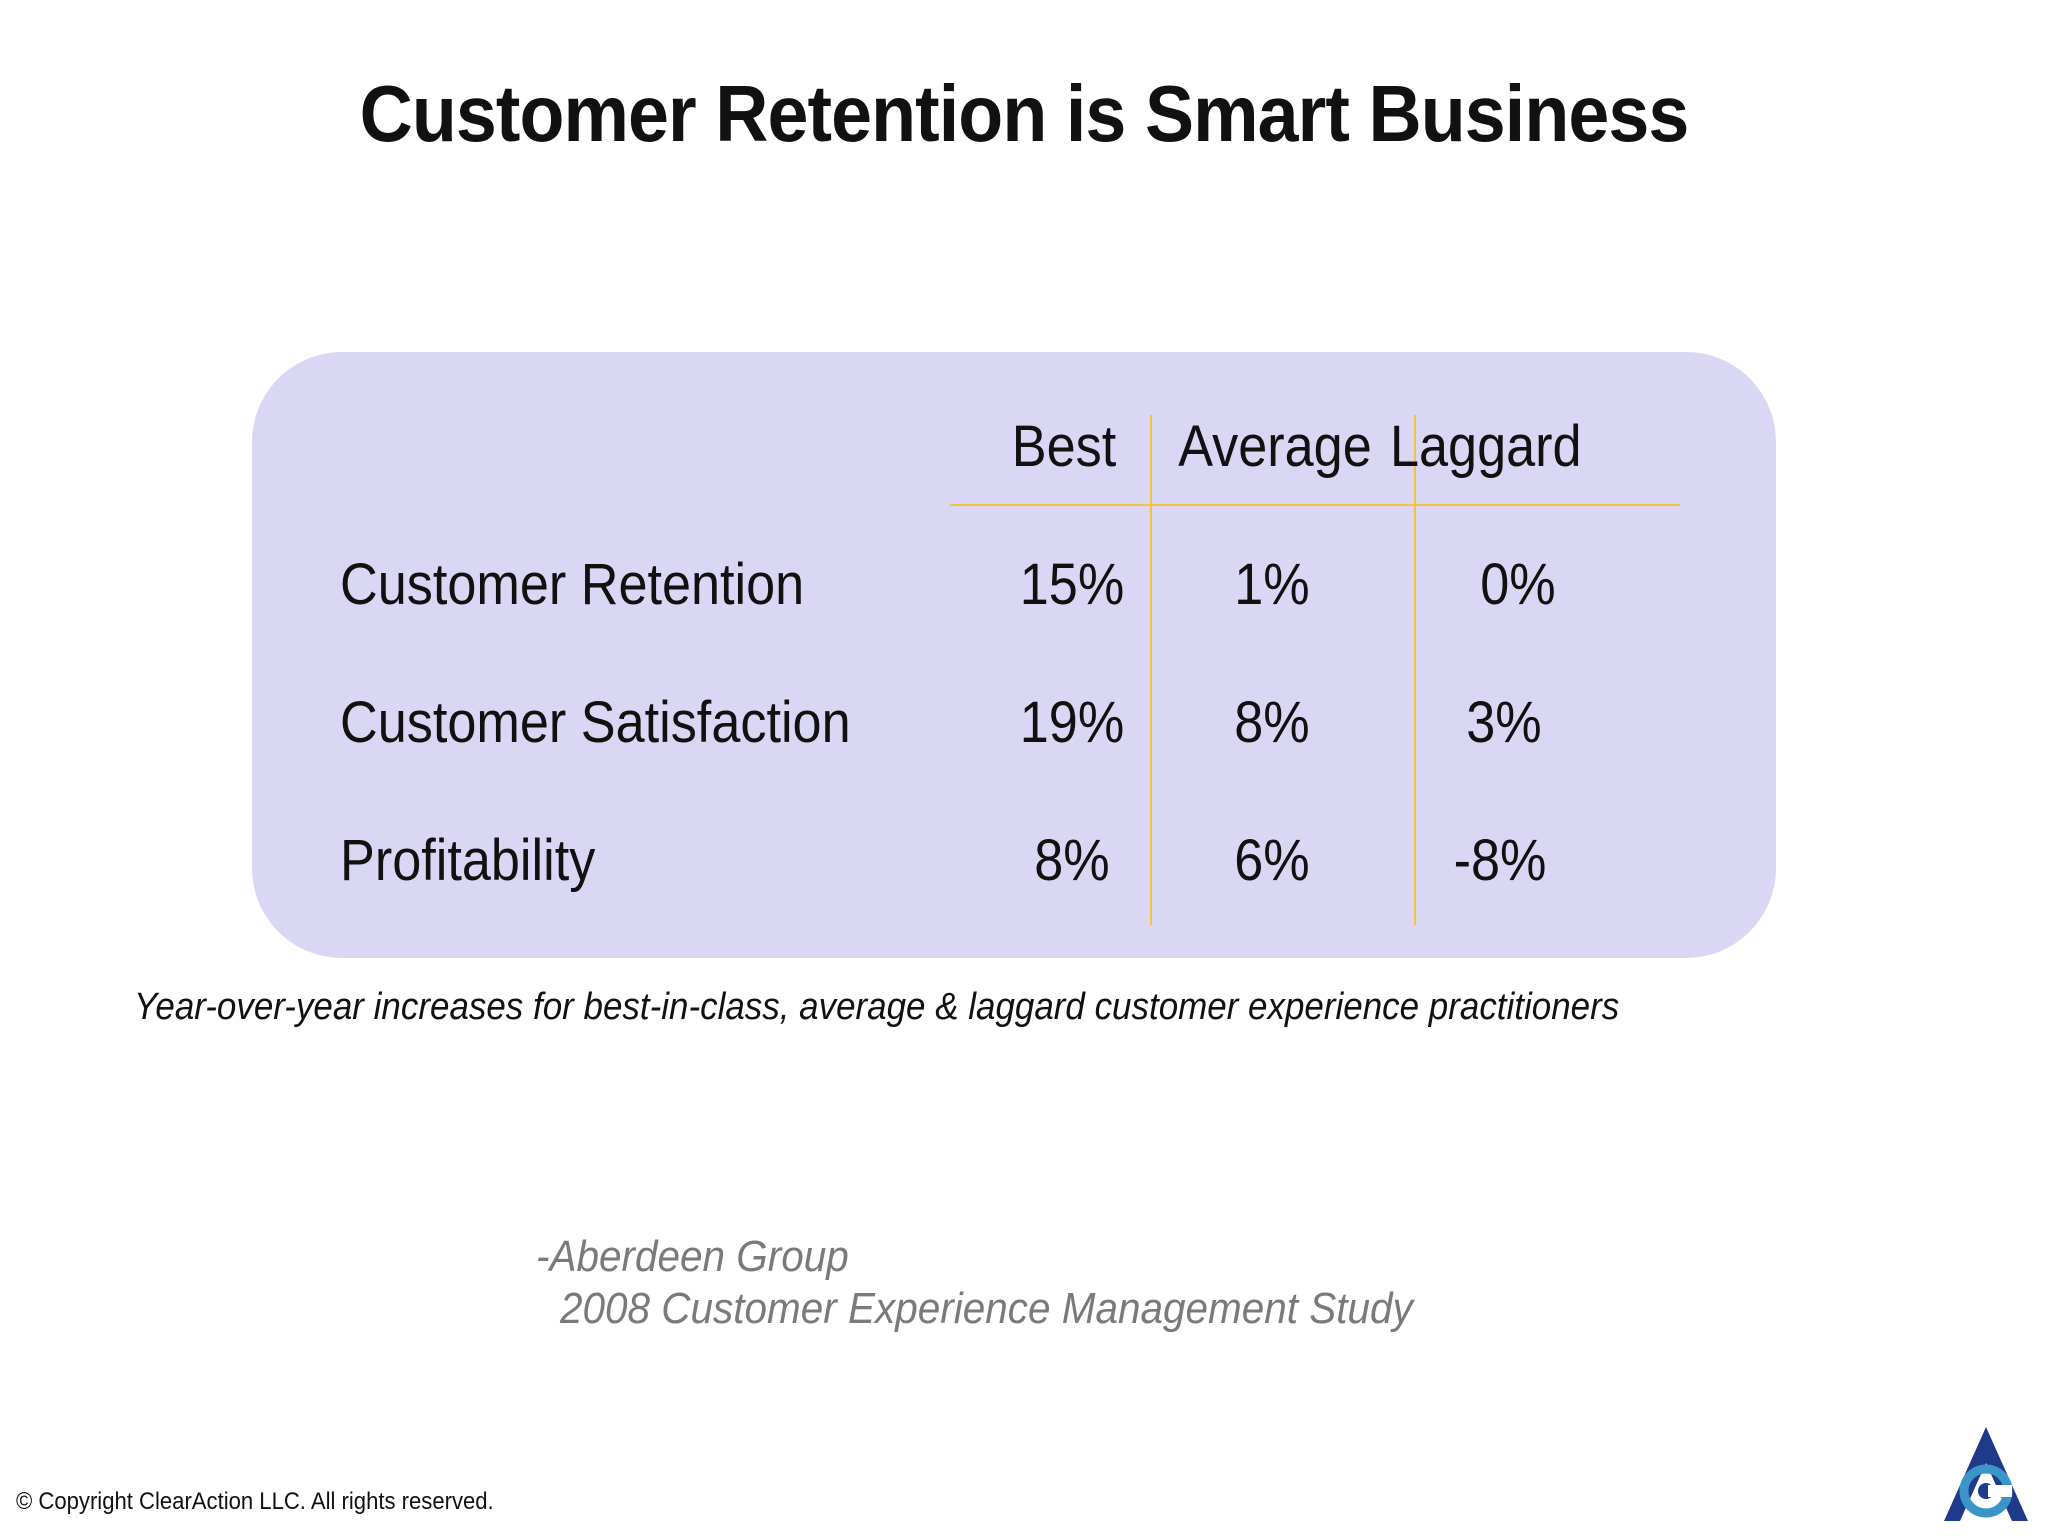 This screenshot has height=1536, width=2048. I want to click on slide-title: Customer Retention is Smart Business, so click(1024, 113).